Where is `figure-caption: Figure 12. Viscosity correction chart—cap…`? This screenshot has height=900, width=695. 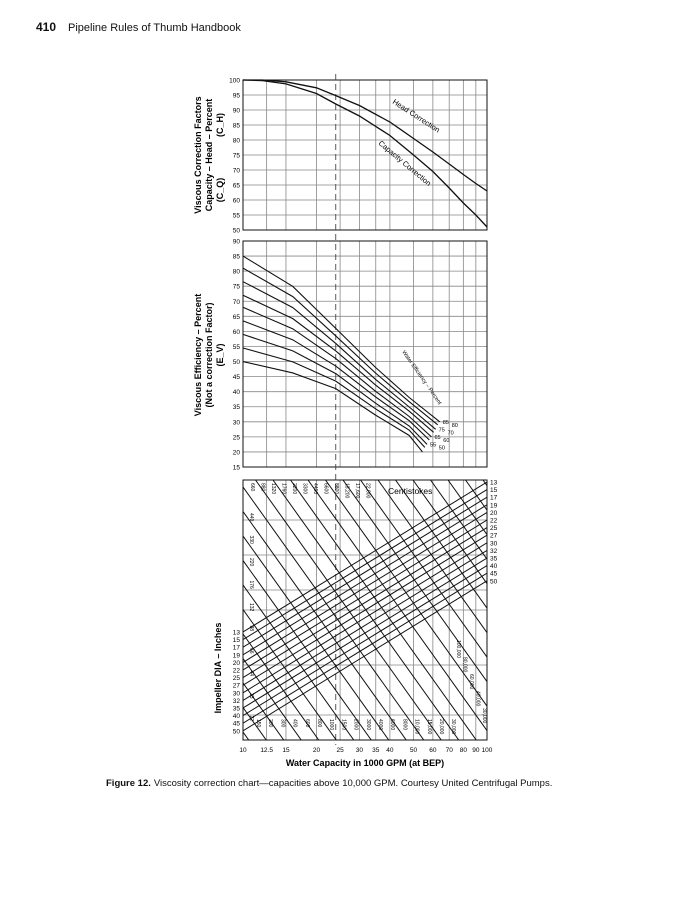
figure-caption: Figure 12. Viscosity correction chart—cap… is located at coordinates (329, 783).